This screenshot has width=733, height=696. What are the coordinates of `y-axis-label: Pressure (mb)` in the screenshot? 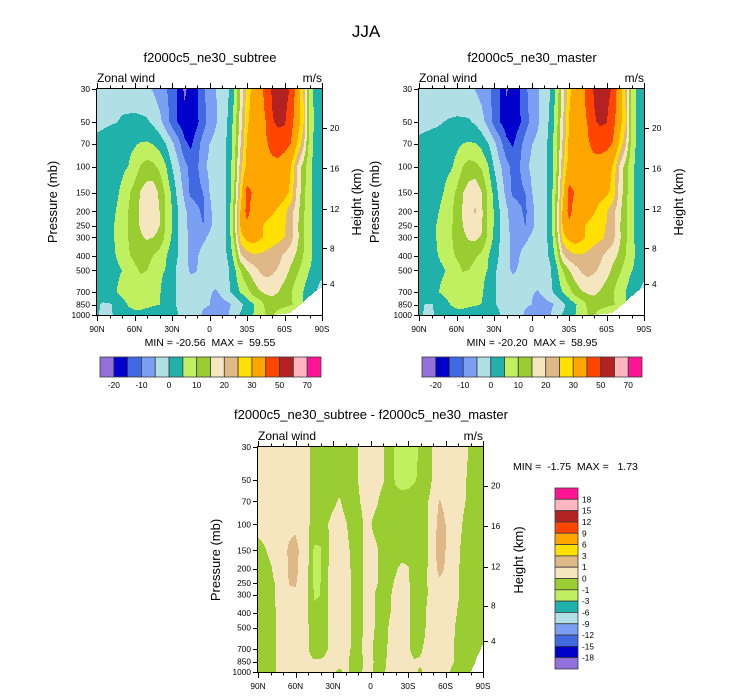 It's located at (52, 202).